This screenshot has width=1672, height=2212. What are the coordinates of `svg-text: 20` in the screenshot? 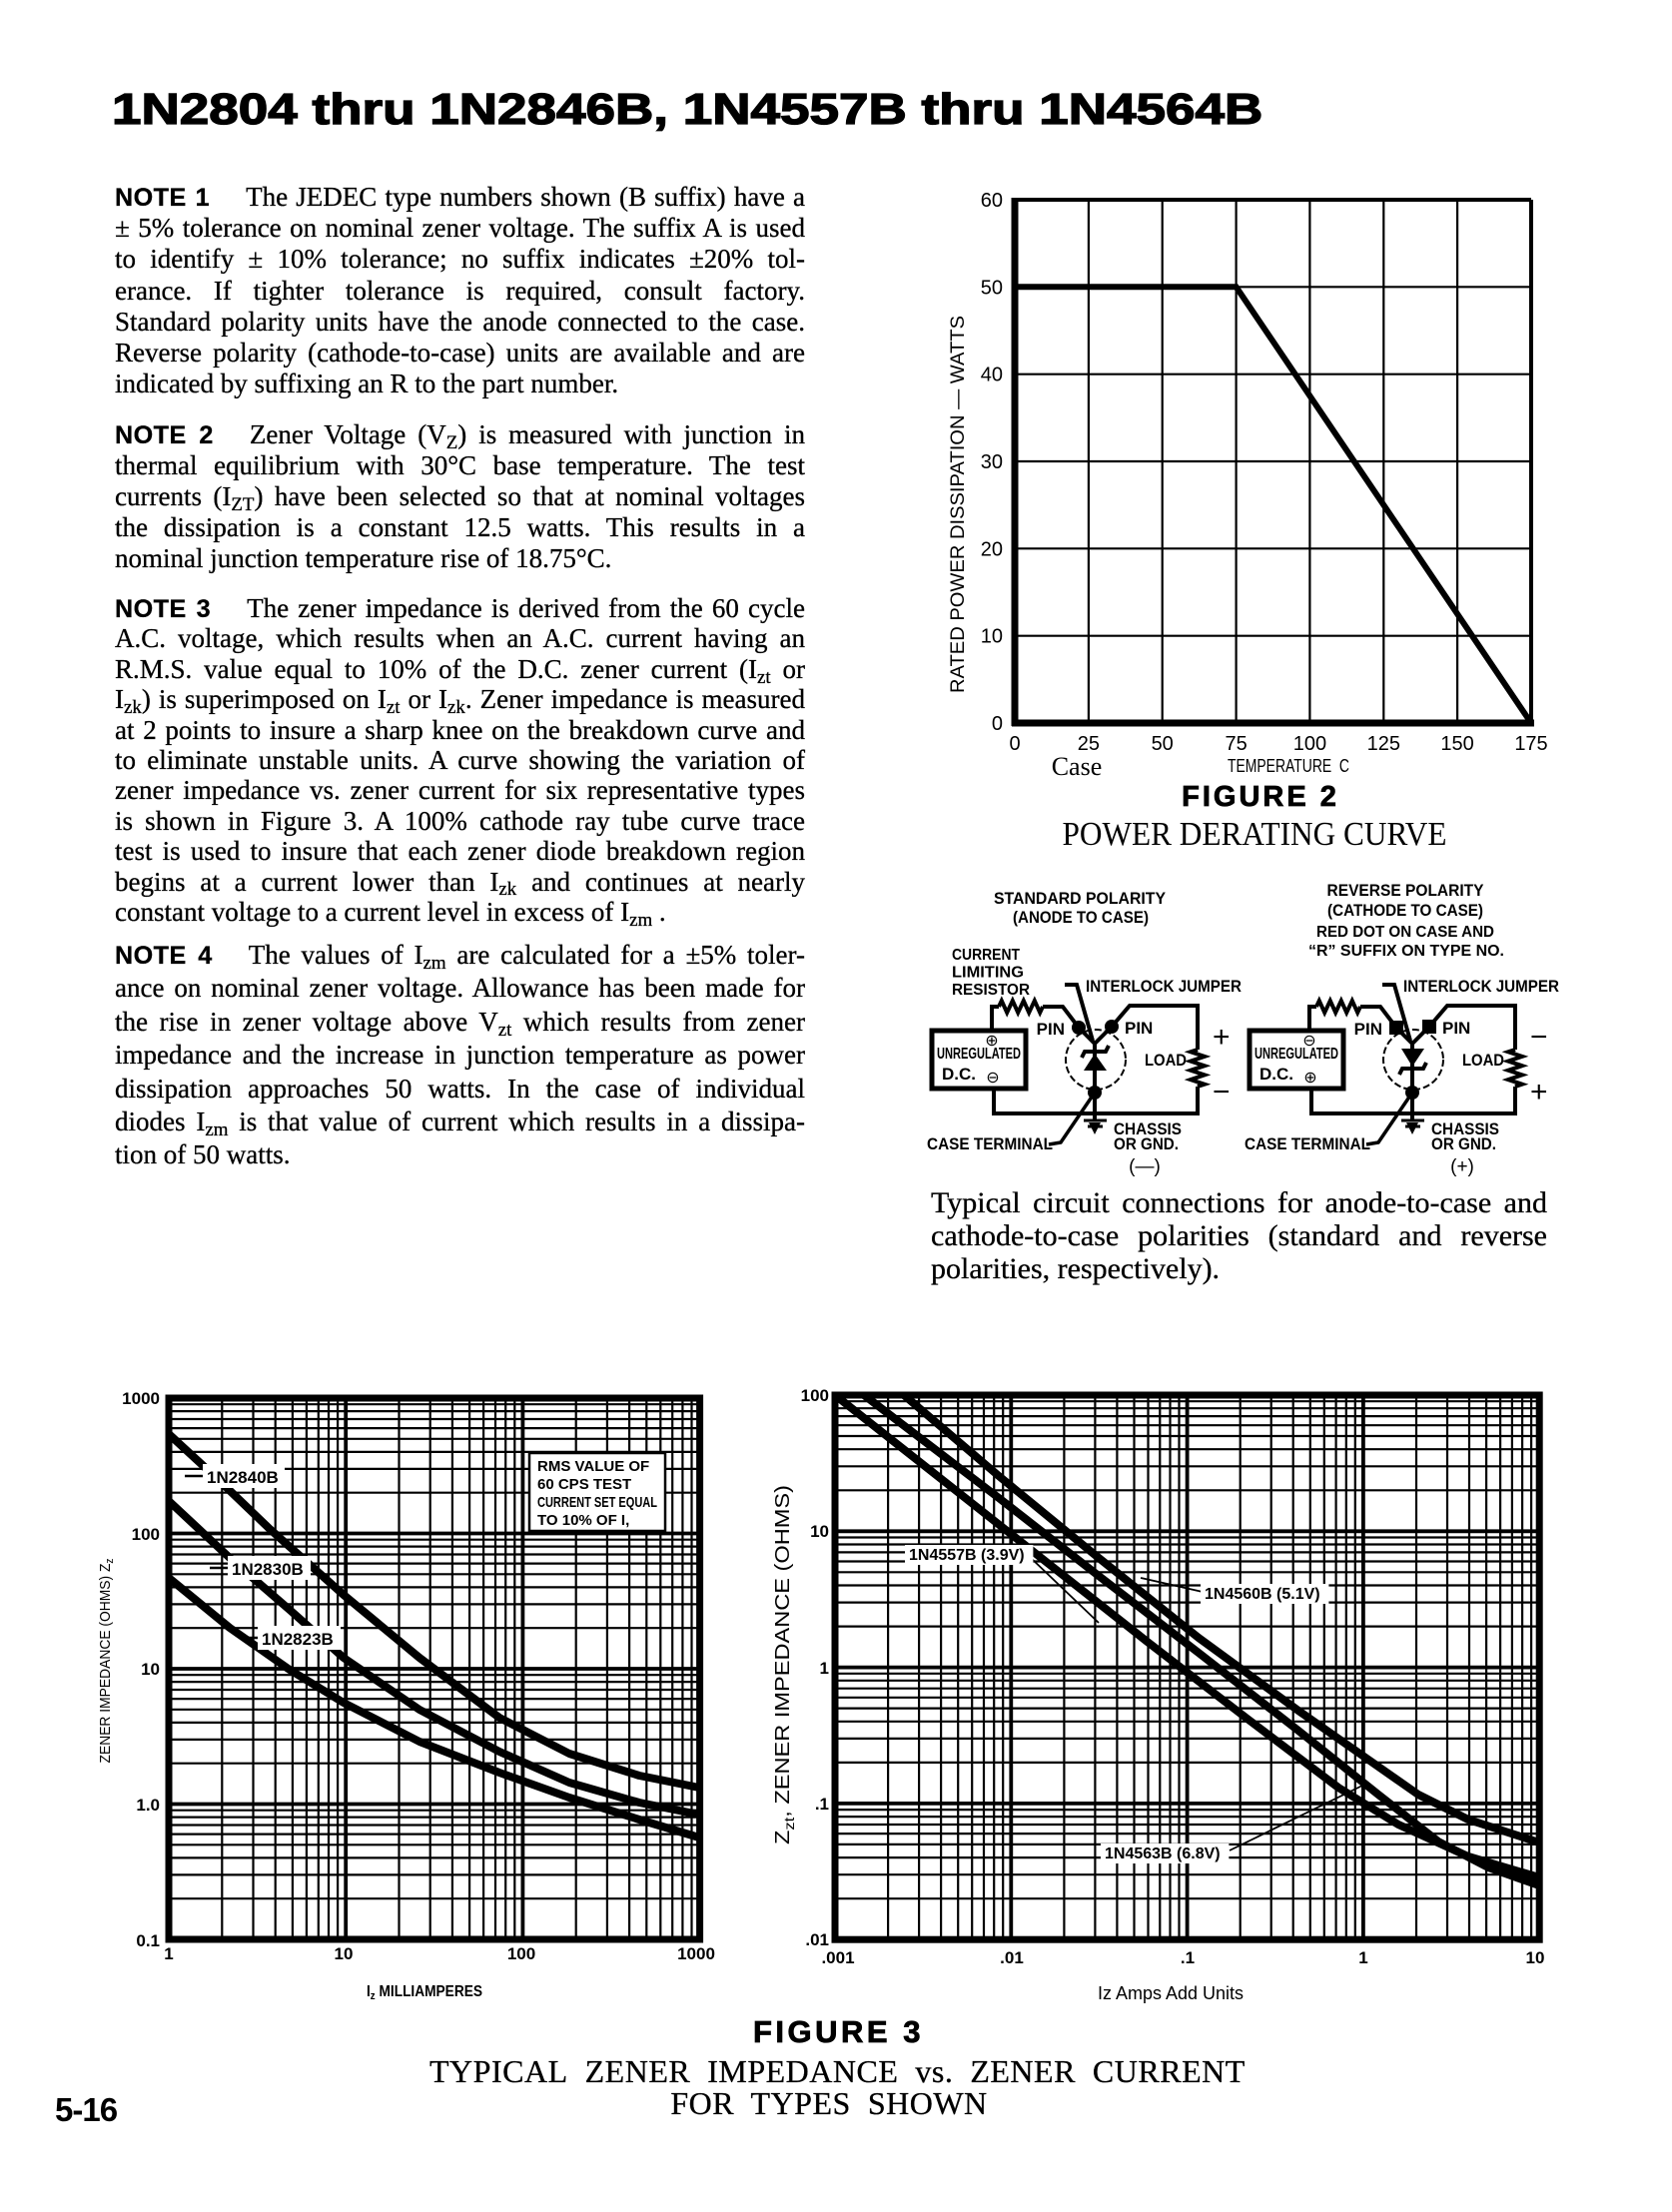 It's located at (992, 549).